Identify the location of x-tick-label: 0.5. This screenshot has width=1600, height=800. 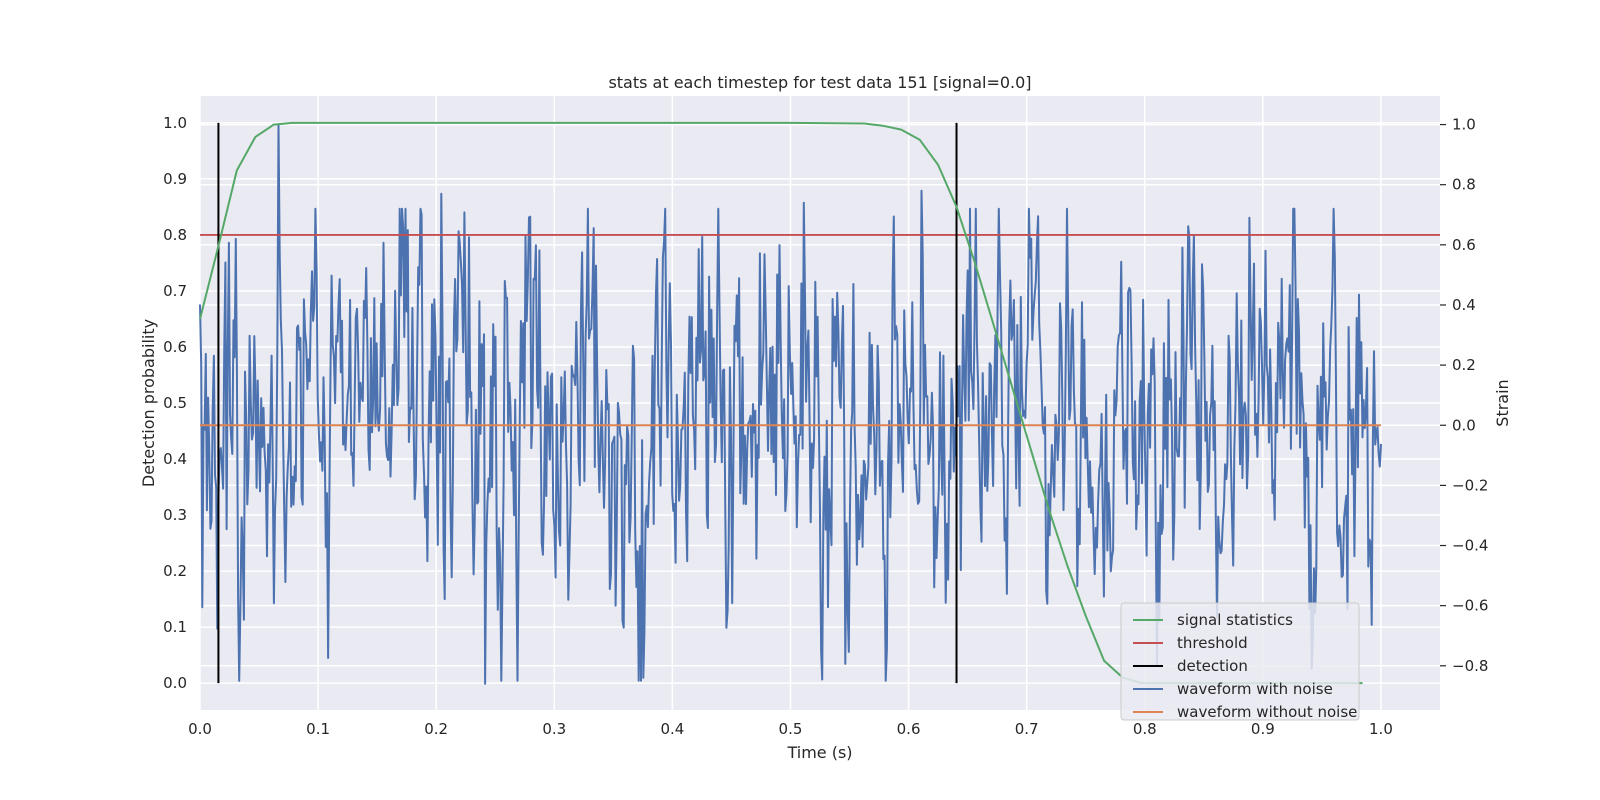
(791, 729).